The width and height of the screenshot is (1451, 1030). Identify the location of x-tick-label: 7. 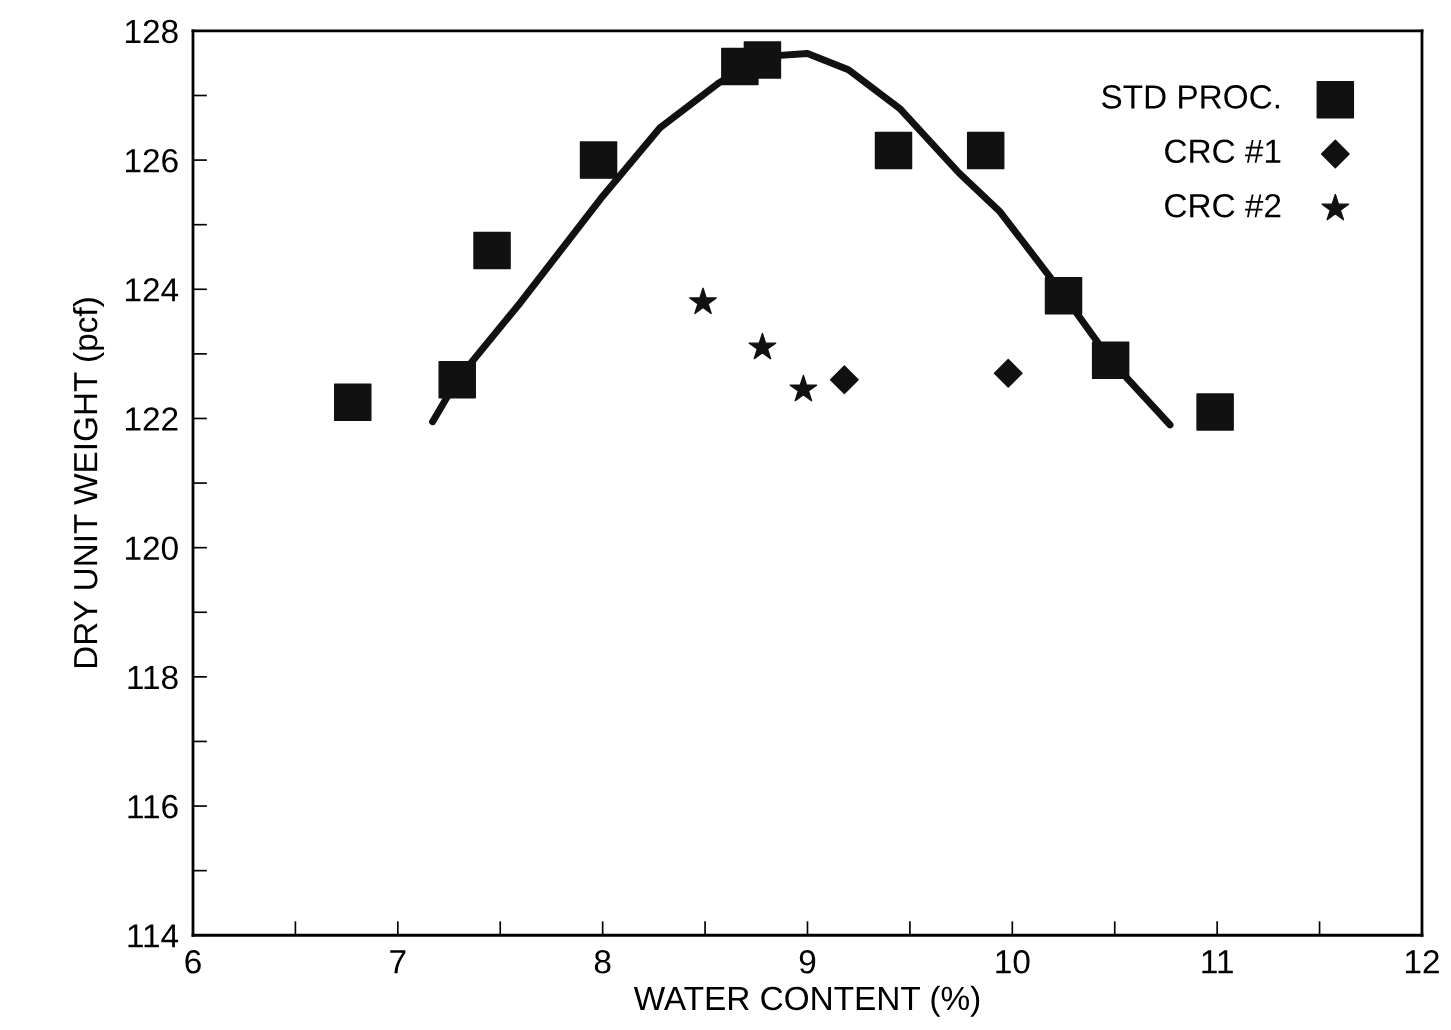
(398, 962).